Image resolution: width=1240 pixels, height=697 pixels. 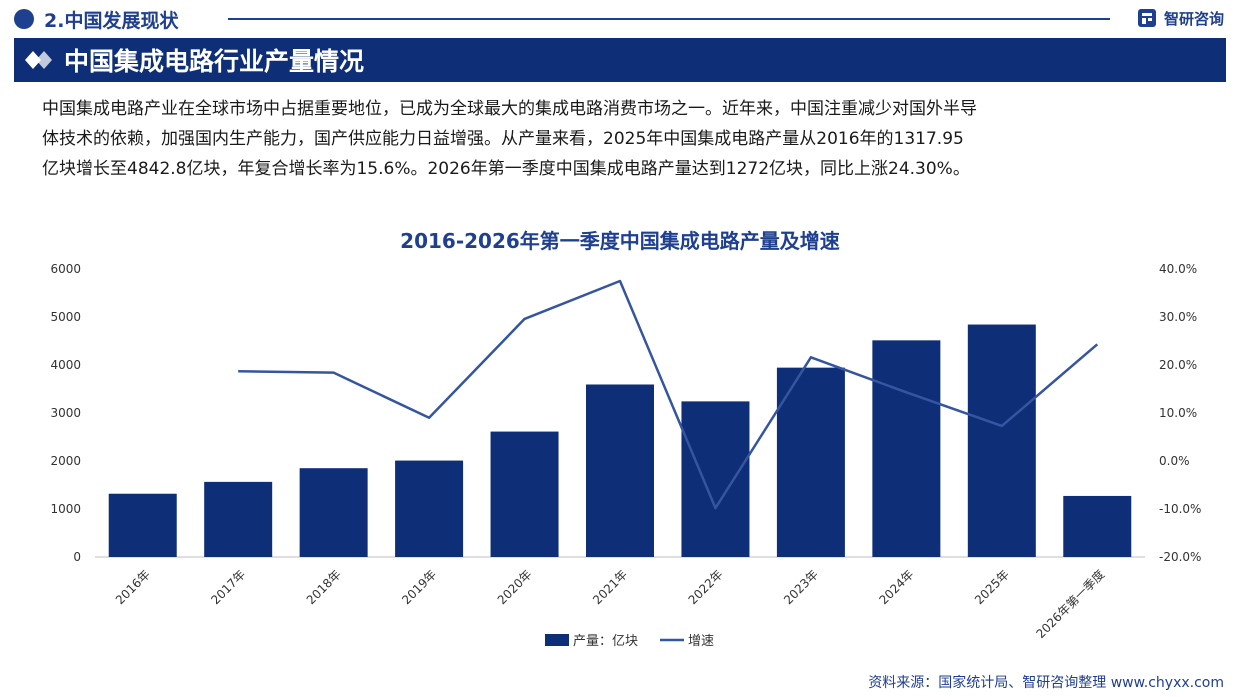 I want to click on y-right-tick-label: -10.0%, so click(x=1180, y=509).